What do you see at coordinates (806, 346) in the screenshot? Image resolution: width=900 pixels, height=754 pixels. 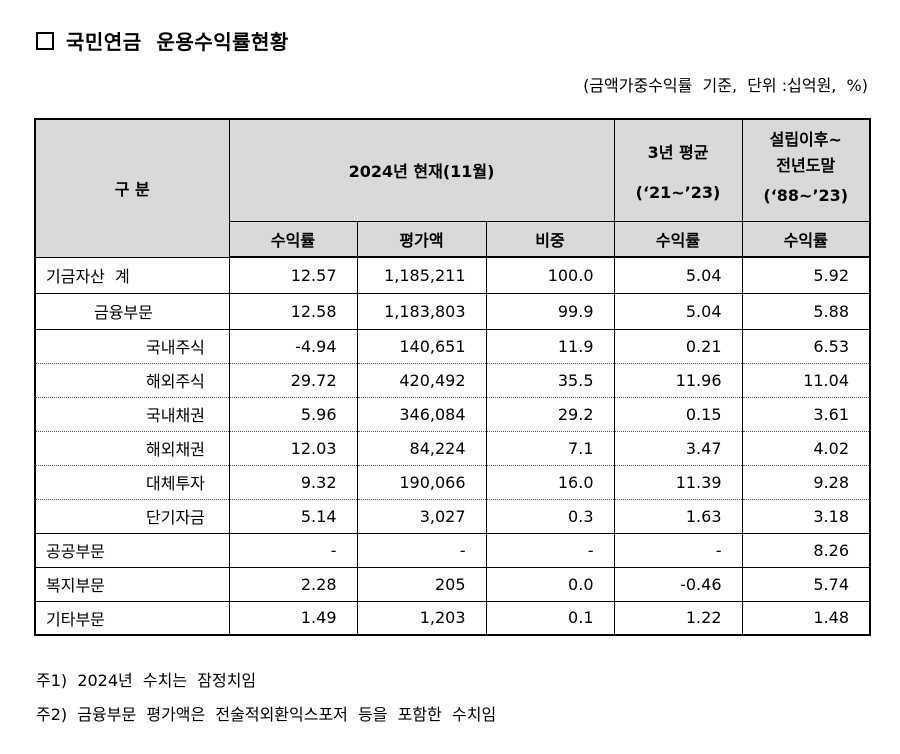 I see `cell-since: 6.53` at bounding box center [806, 346].